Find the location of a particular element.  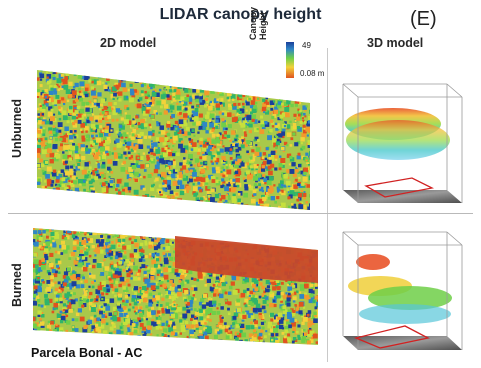

model-3d-unburned is located at coordinates (402, 143).